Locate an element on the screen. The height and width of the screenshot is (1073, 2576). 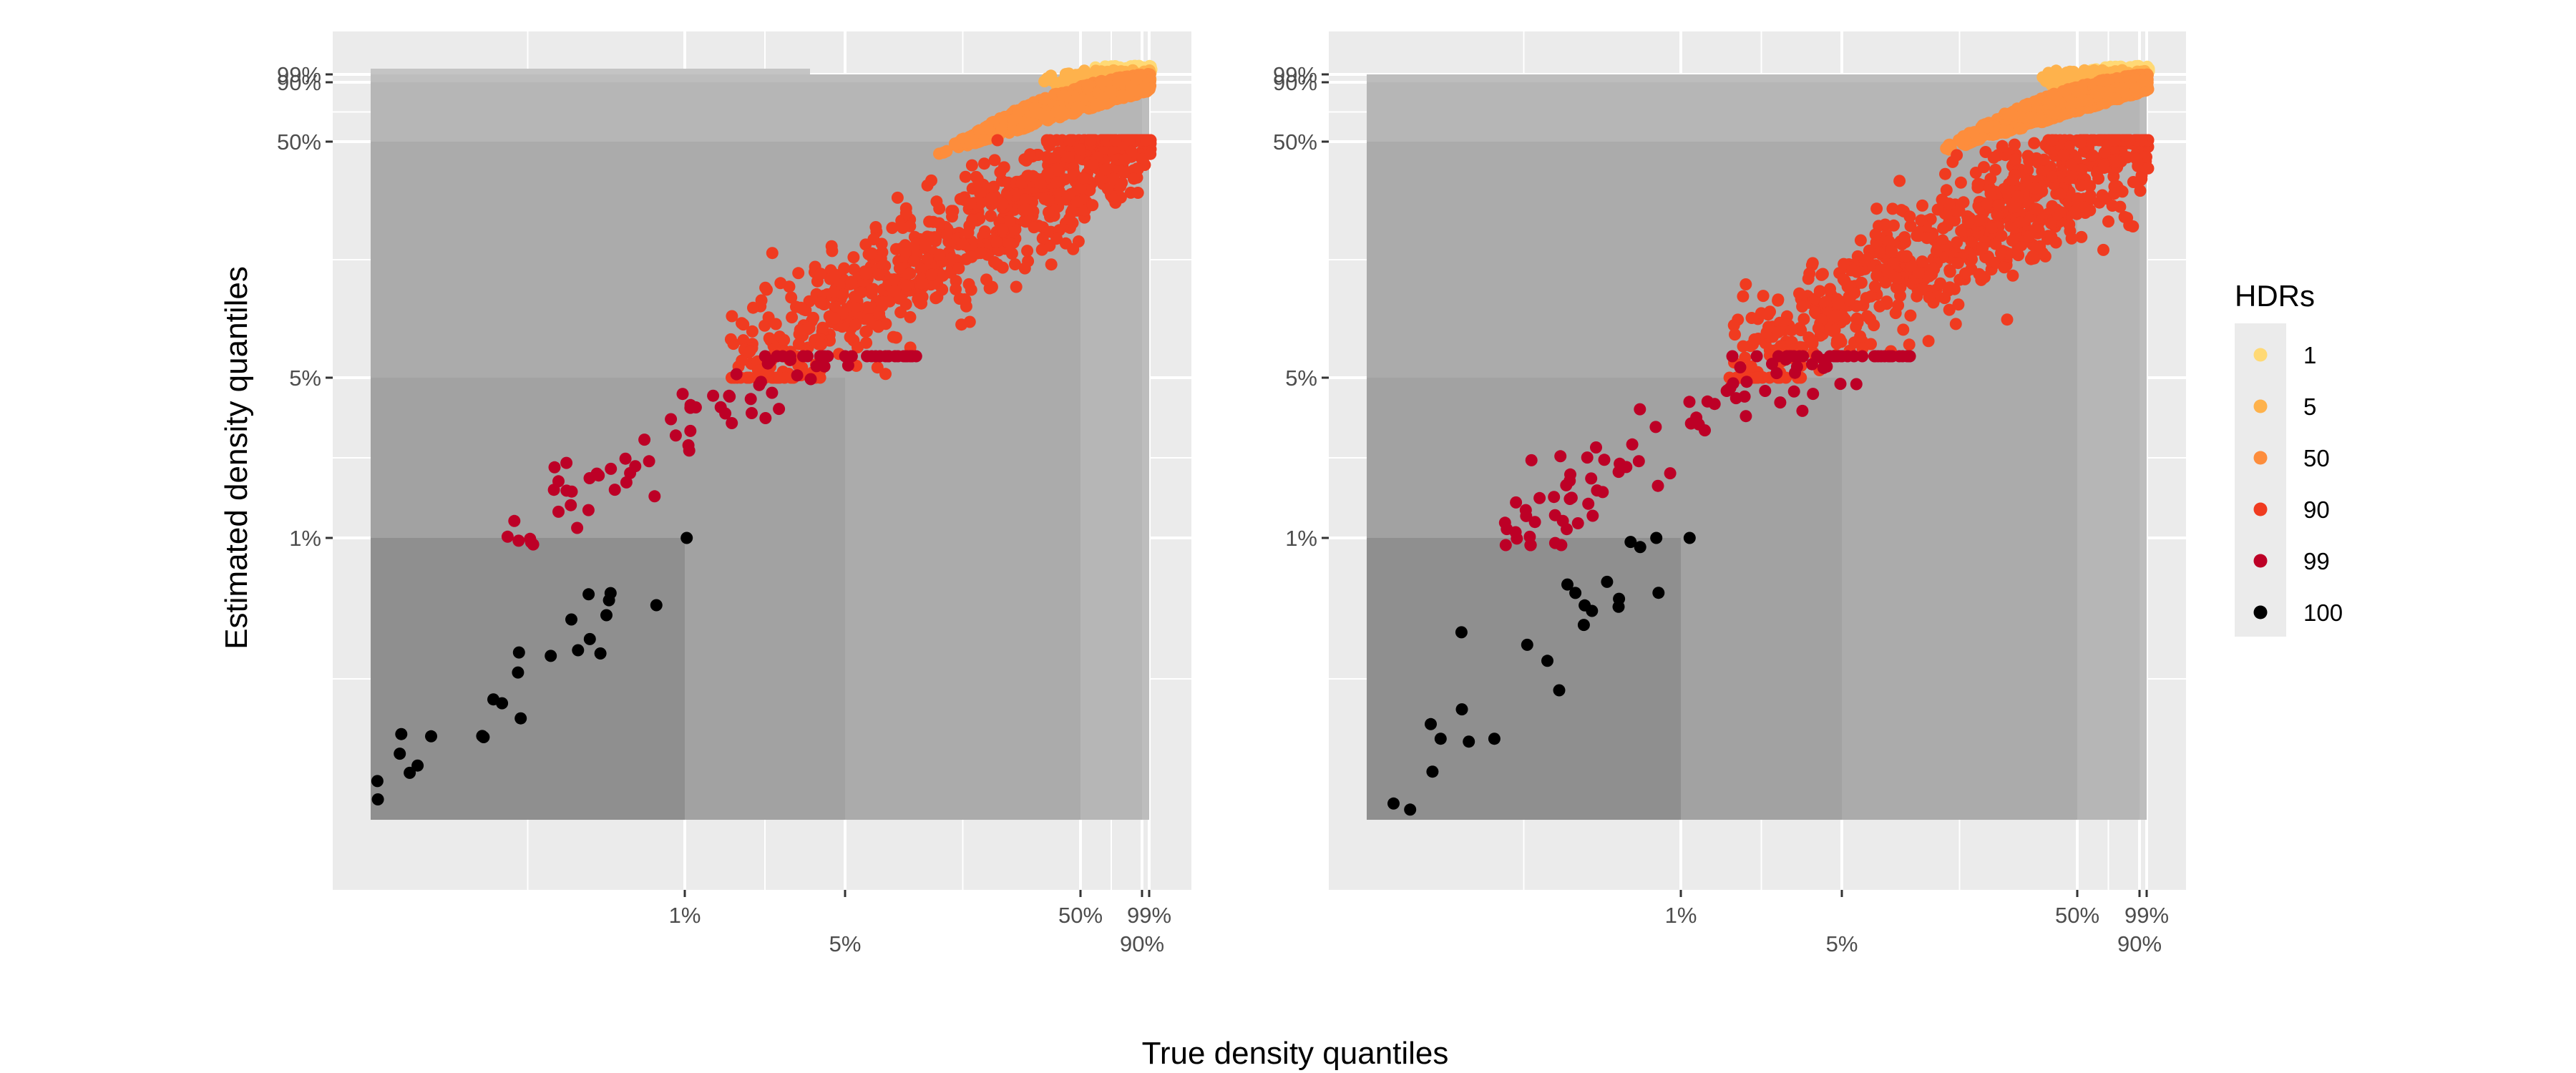
y-tick-label: 99% is located at coordinates (1295, 74).